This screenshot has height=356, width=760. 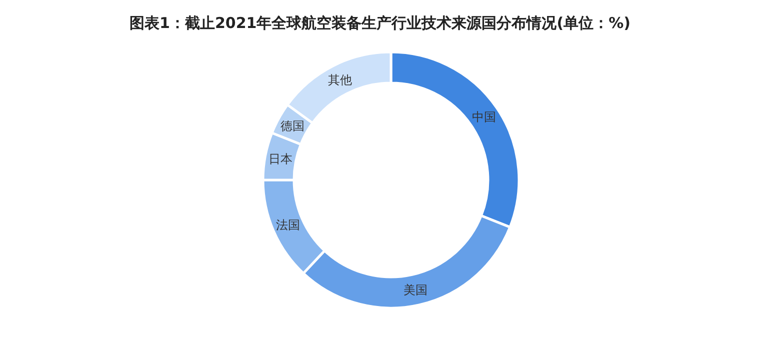 I want to click on slice-label: 日本, so click(x=280, y=159).